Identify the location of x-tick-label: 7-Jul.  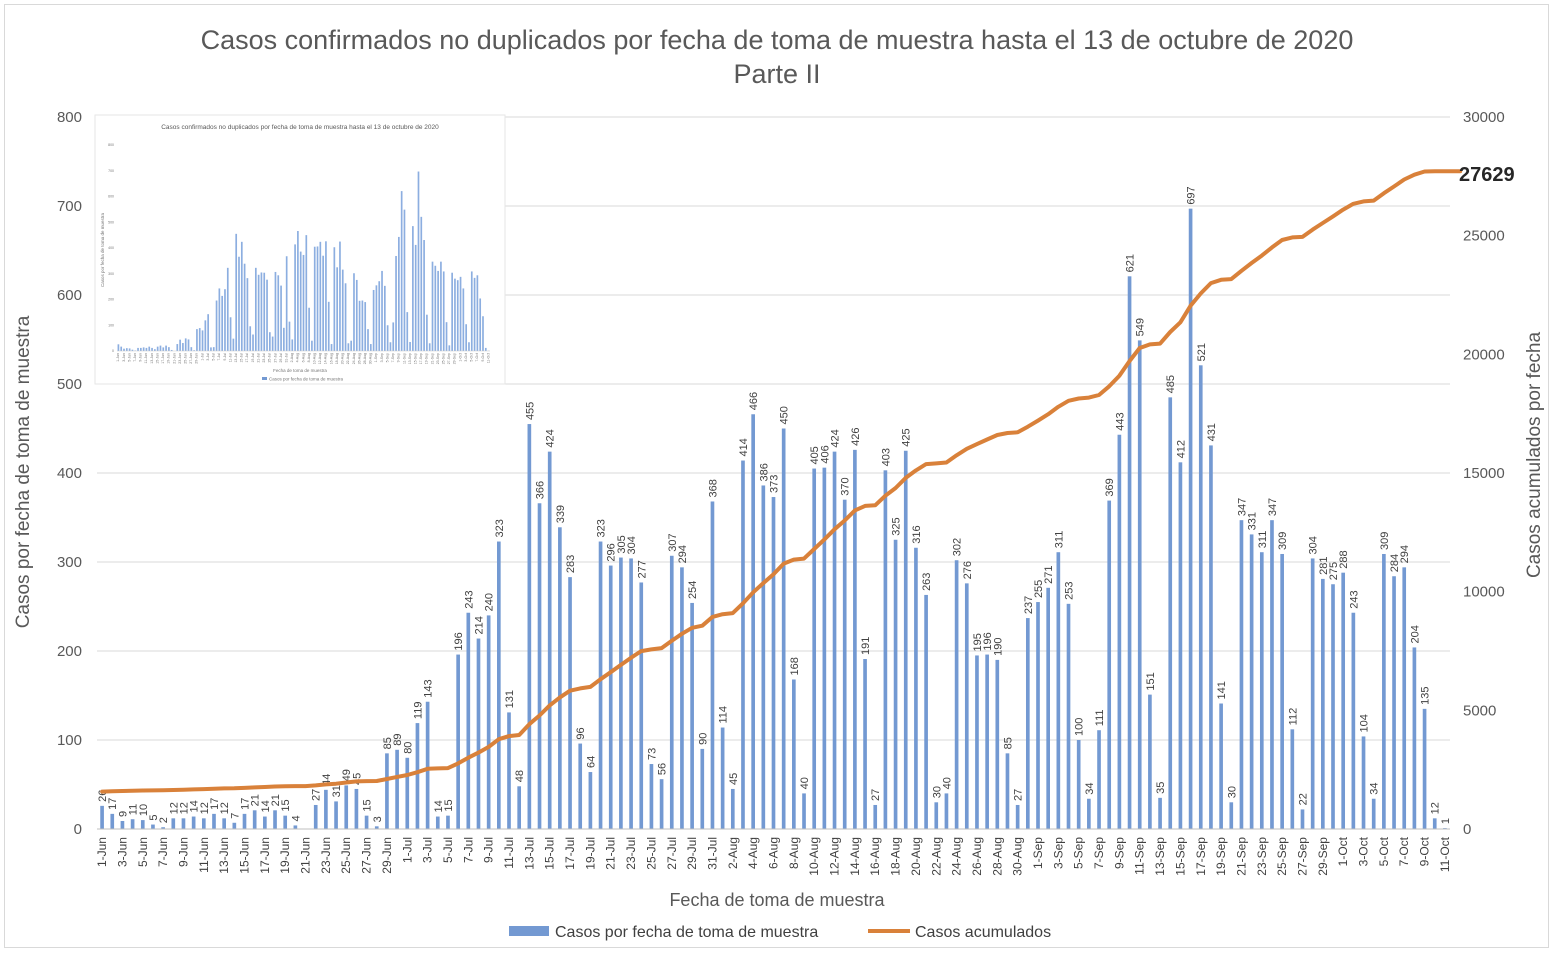
(468, 850).